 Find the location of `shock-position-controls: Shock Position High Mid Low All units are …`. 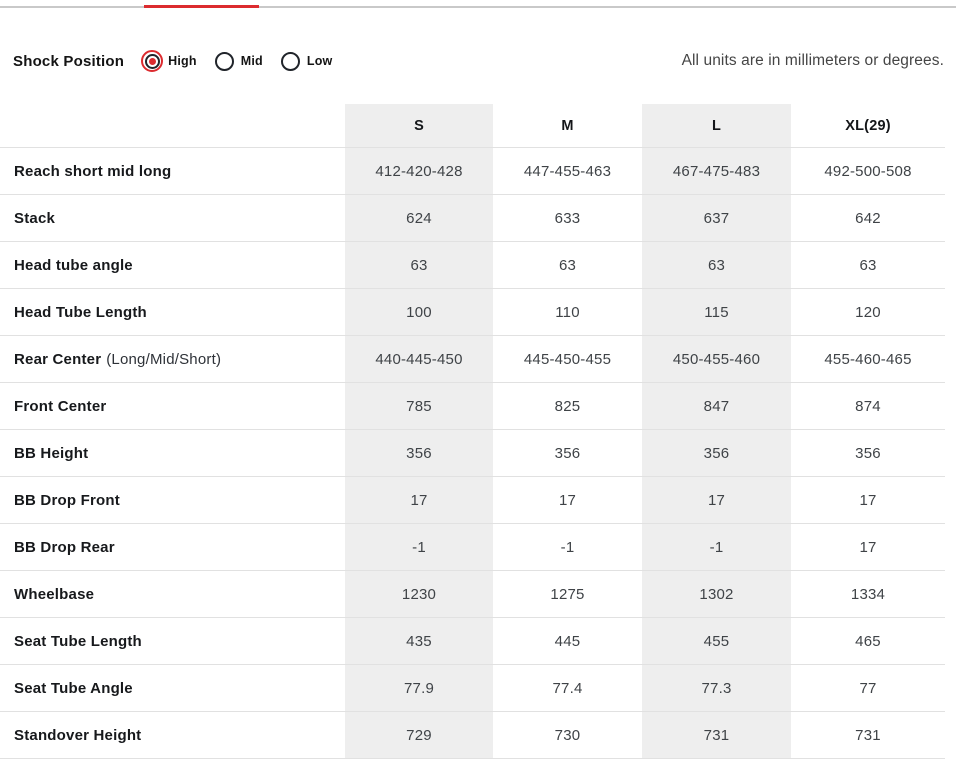

shock-position-controls: Shock Position High Mid Low All units are … is located at coordinates (478, 61).